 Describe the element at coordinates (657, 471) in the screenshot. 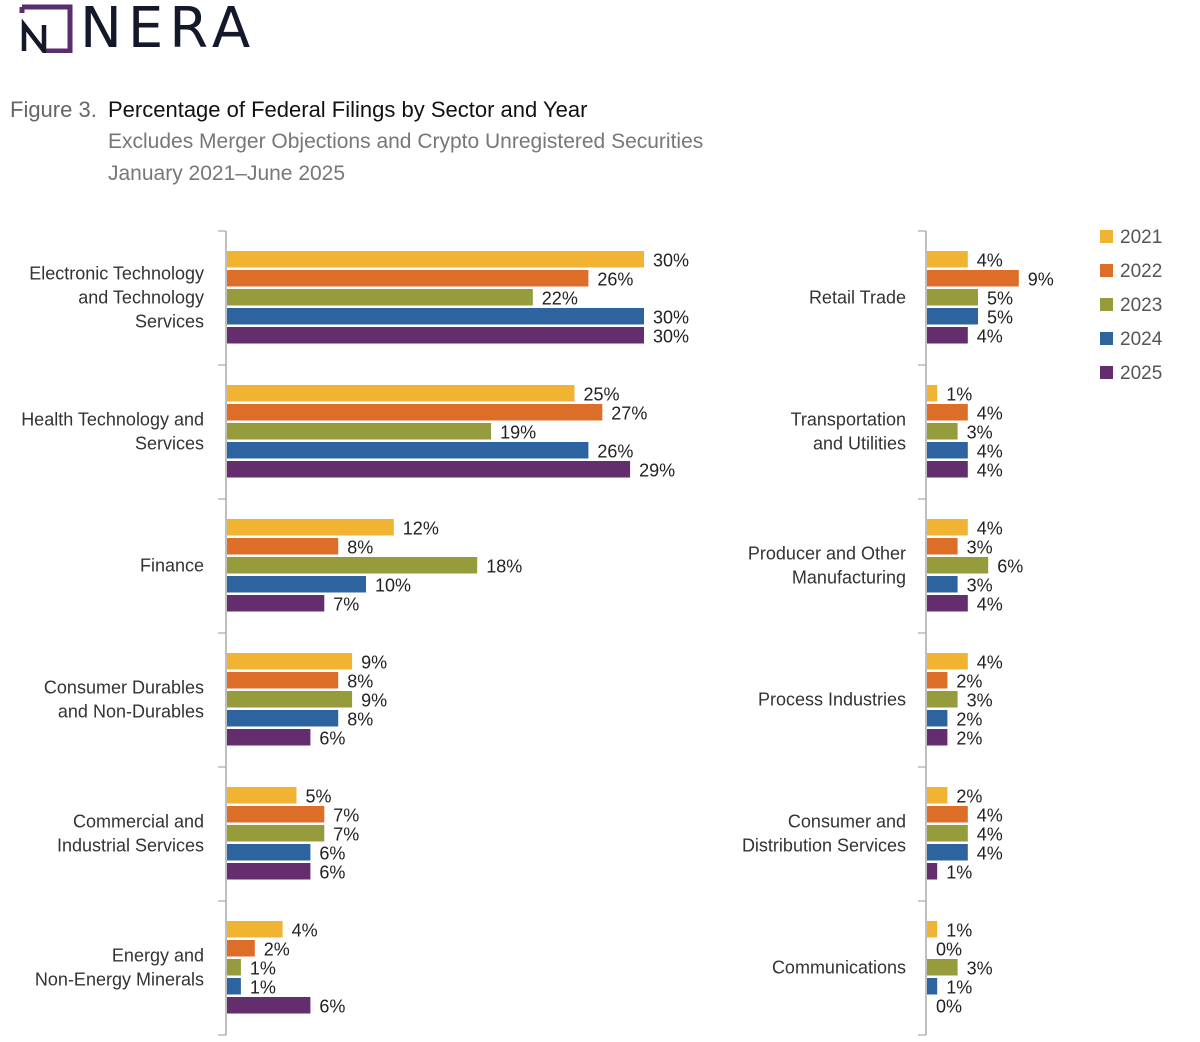

I see `data-label: 29%` at that location.